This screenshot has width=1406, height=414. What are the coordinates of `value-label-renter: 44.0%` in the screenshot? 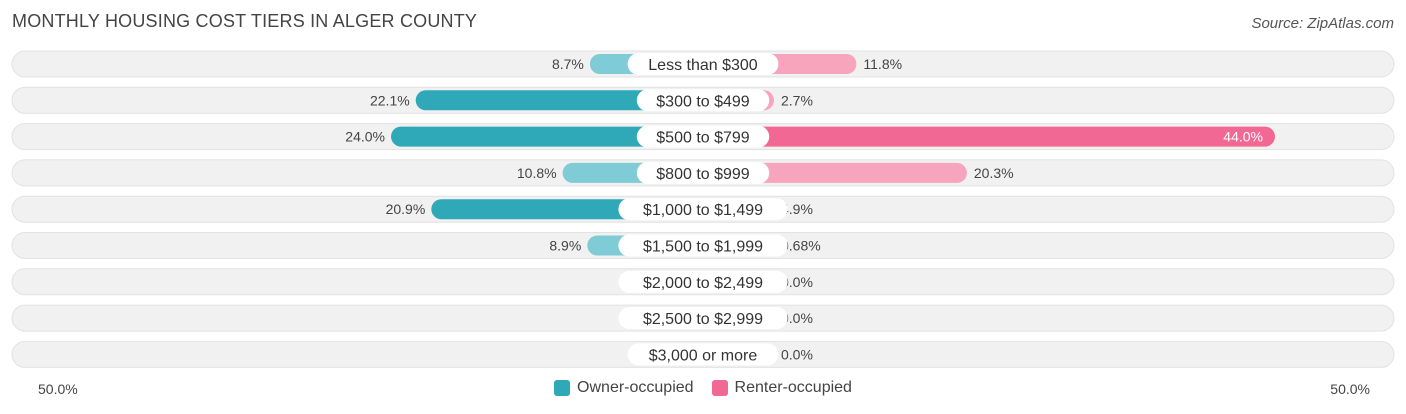 It's located at (1243, 137).